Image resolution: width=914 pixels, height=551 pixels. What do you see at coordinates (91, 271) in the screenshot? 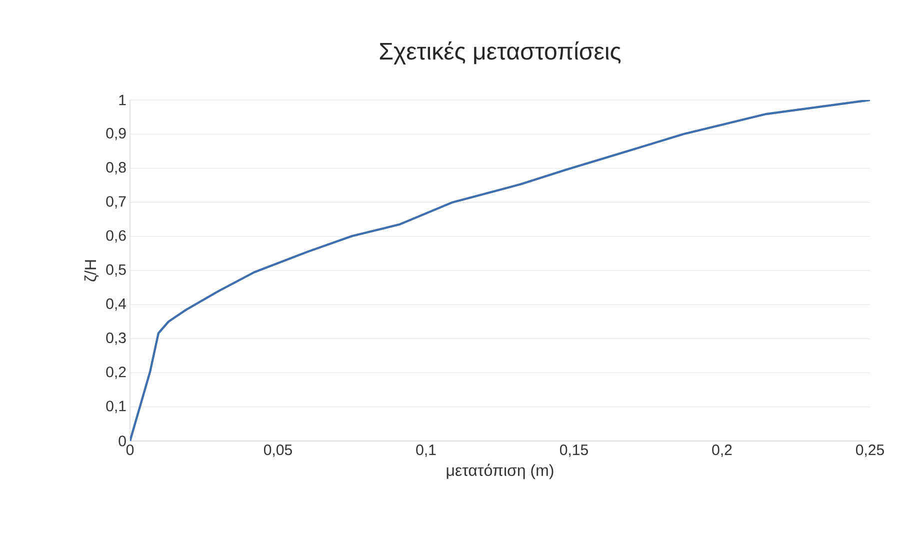
I see `y-axis-title: ζ/H` at bounding box center [91, 271].